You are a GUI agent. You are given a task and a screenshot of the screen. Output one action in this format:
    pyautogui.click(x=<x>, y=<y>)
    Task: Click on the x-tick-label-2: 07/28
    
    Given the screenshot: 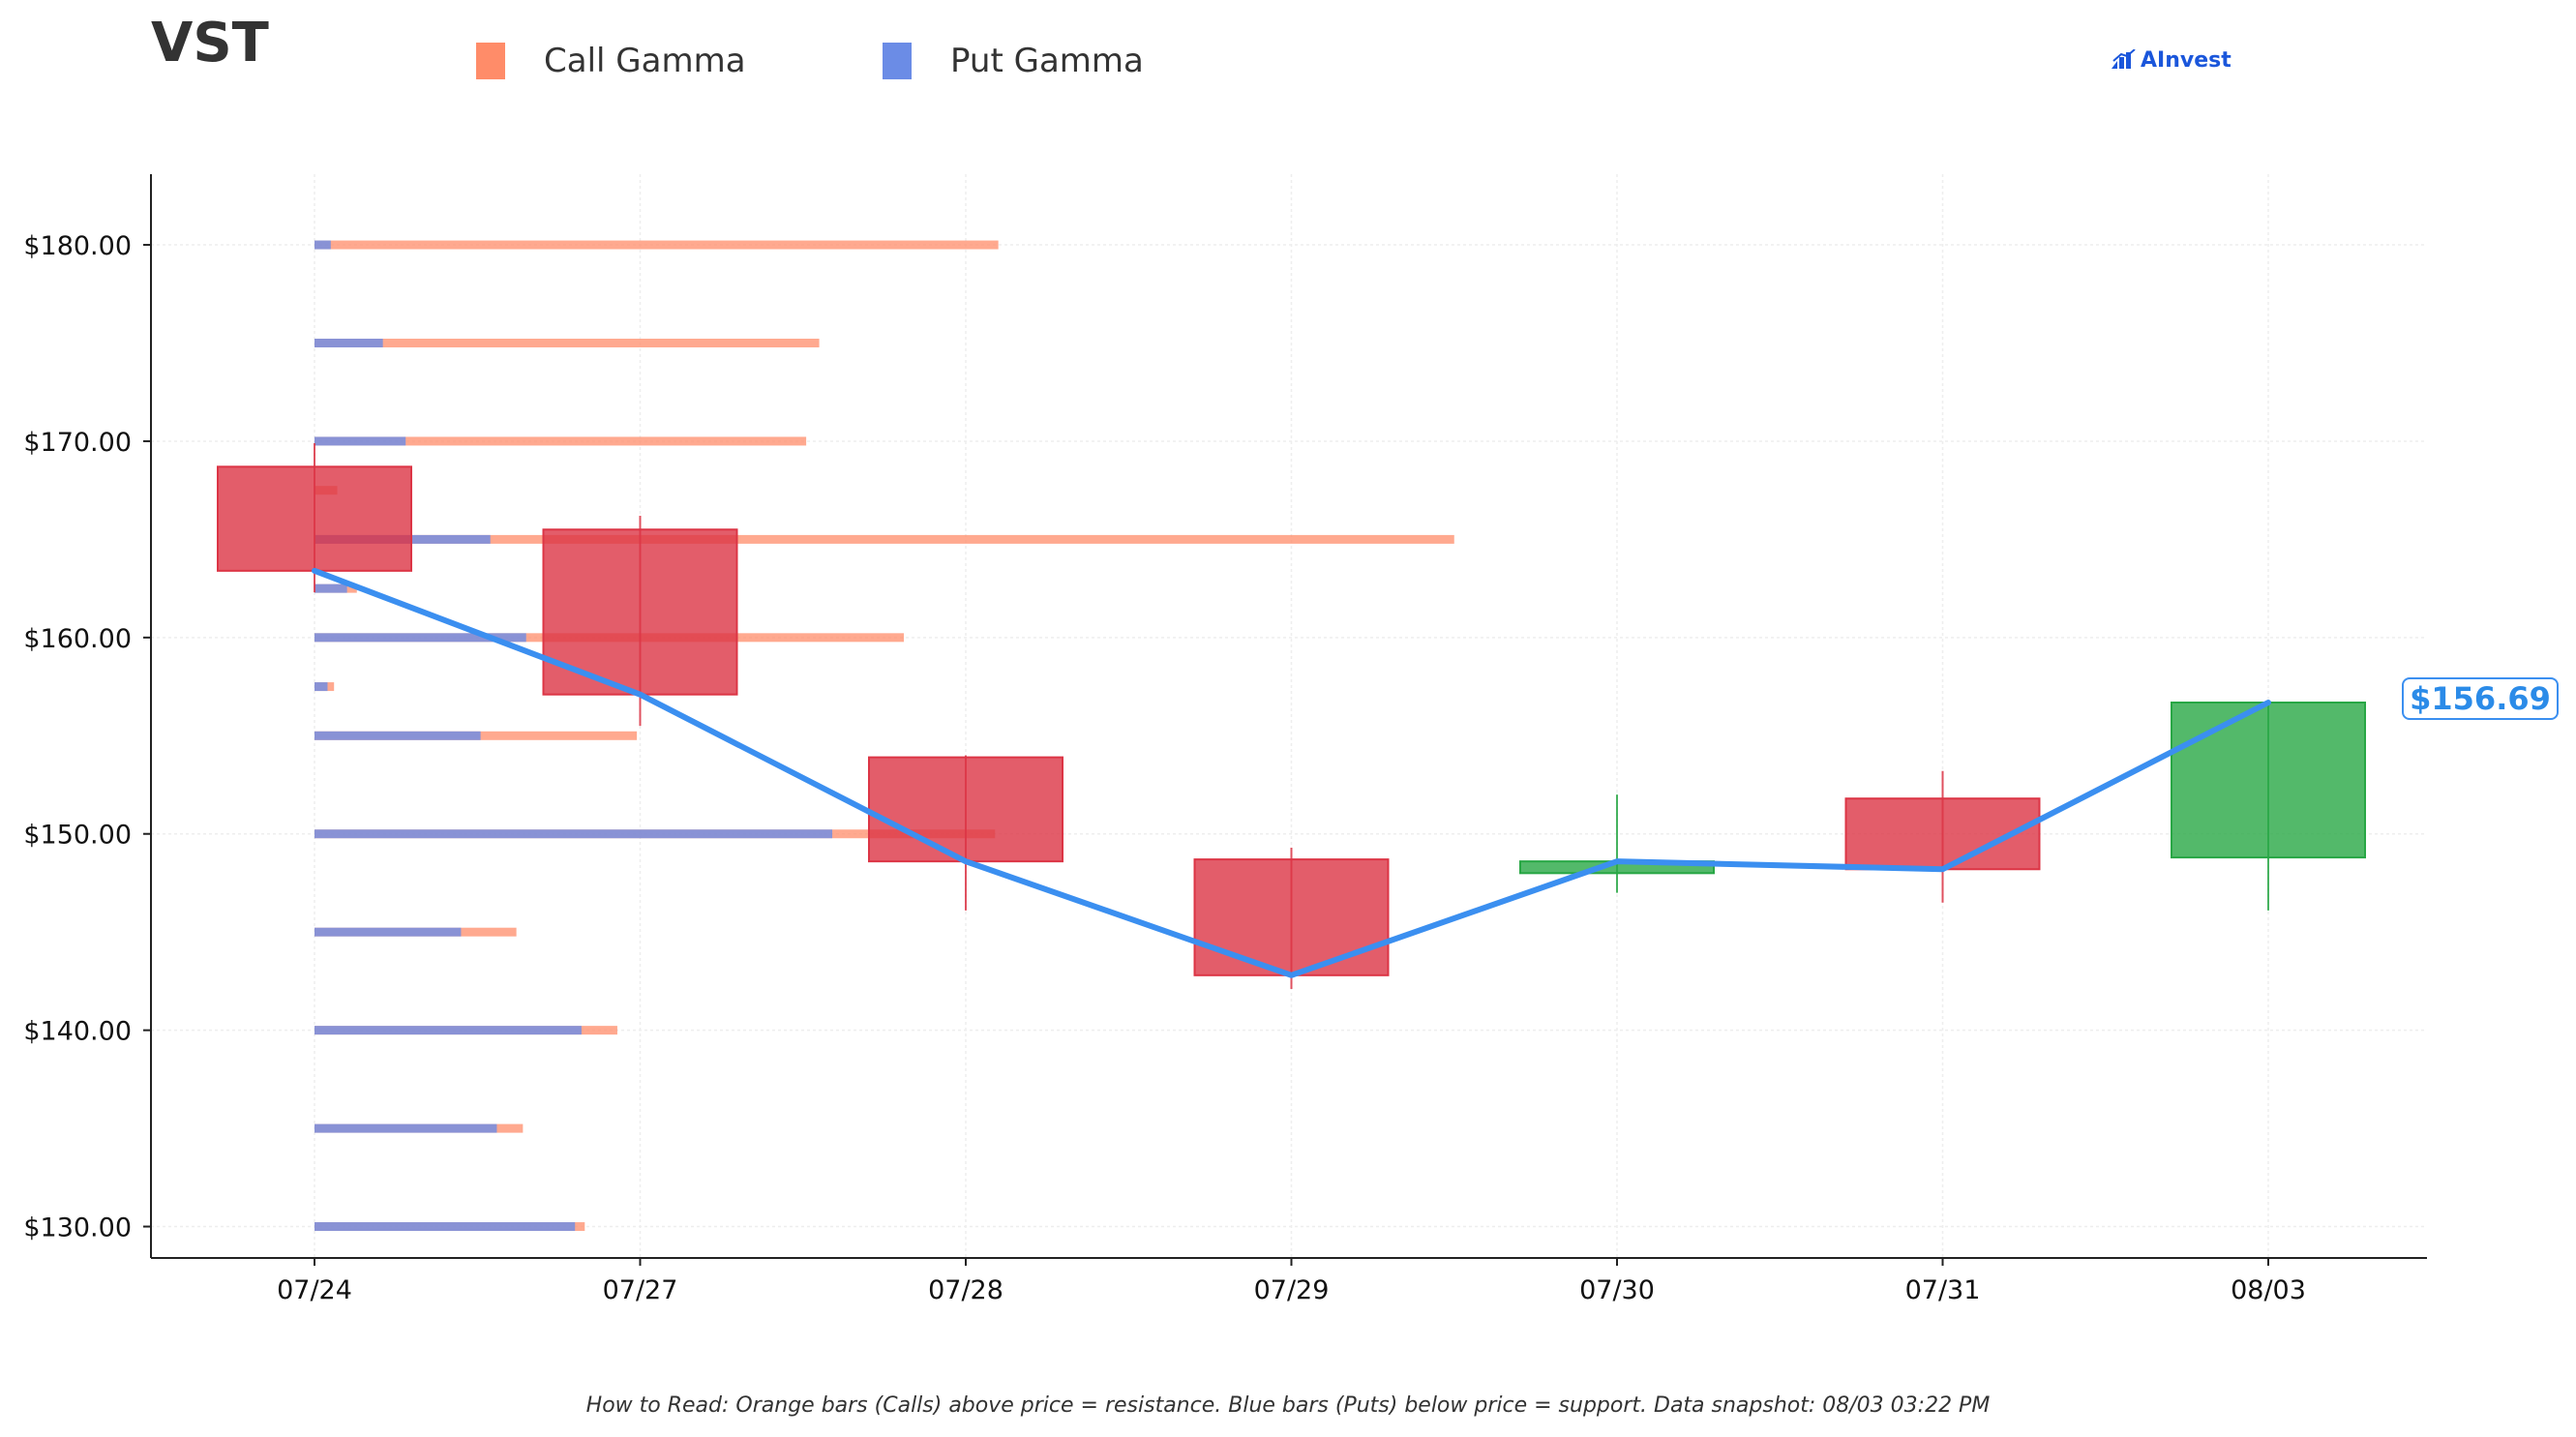 What is the action you would take?
    pyautogui.click(x=965, y=1290)
    